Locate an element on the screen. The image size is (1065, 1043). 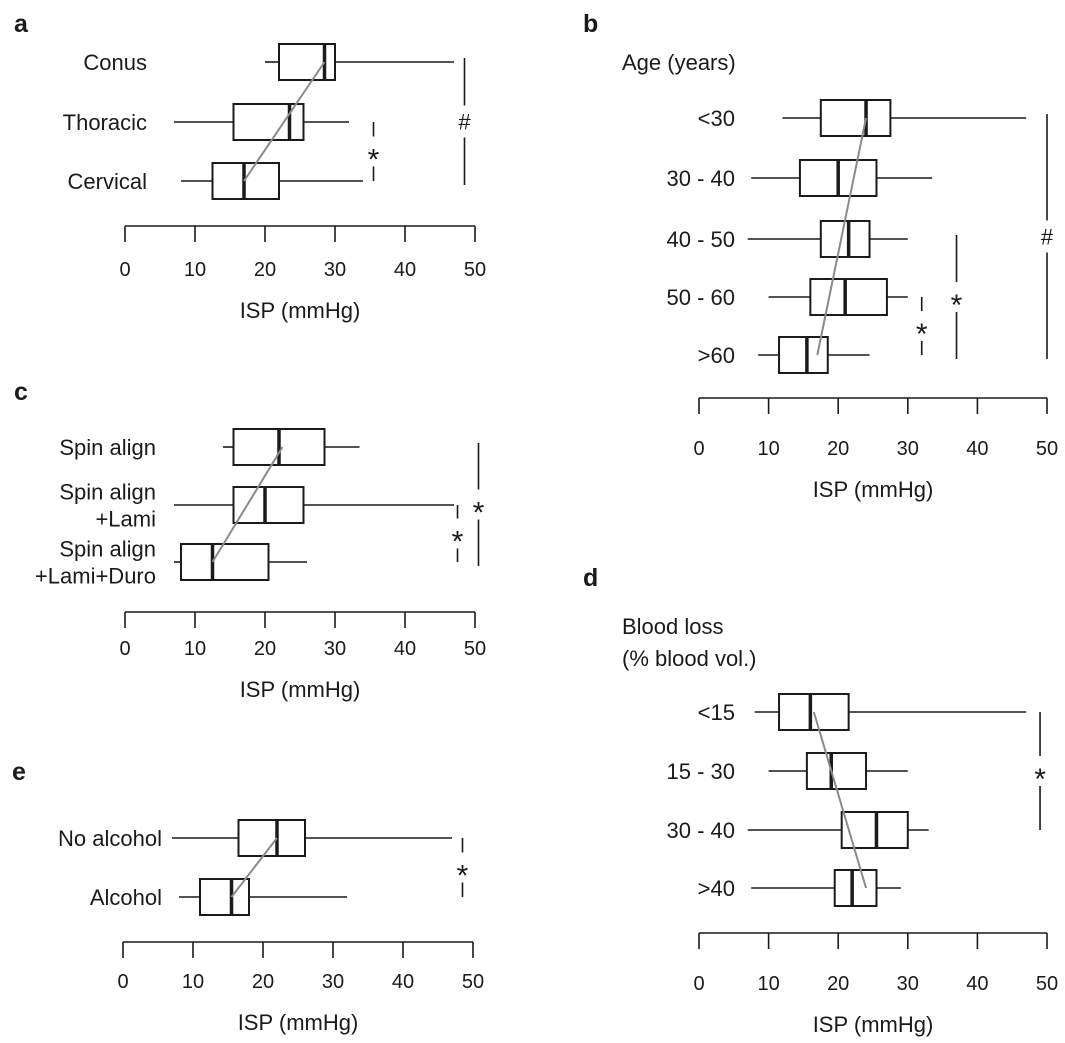
category-label: +Lami+Duro is located at coordinates (95, 576).